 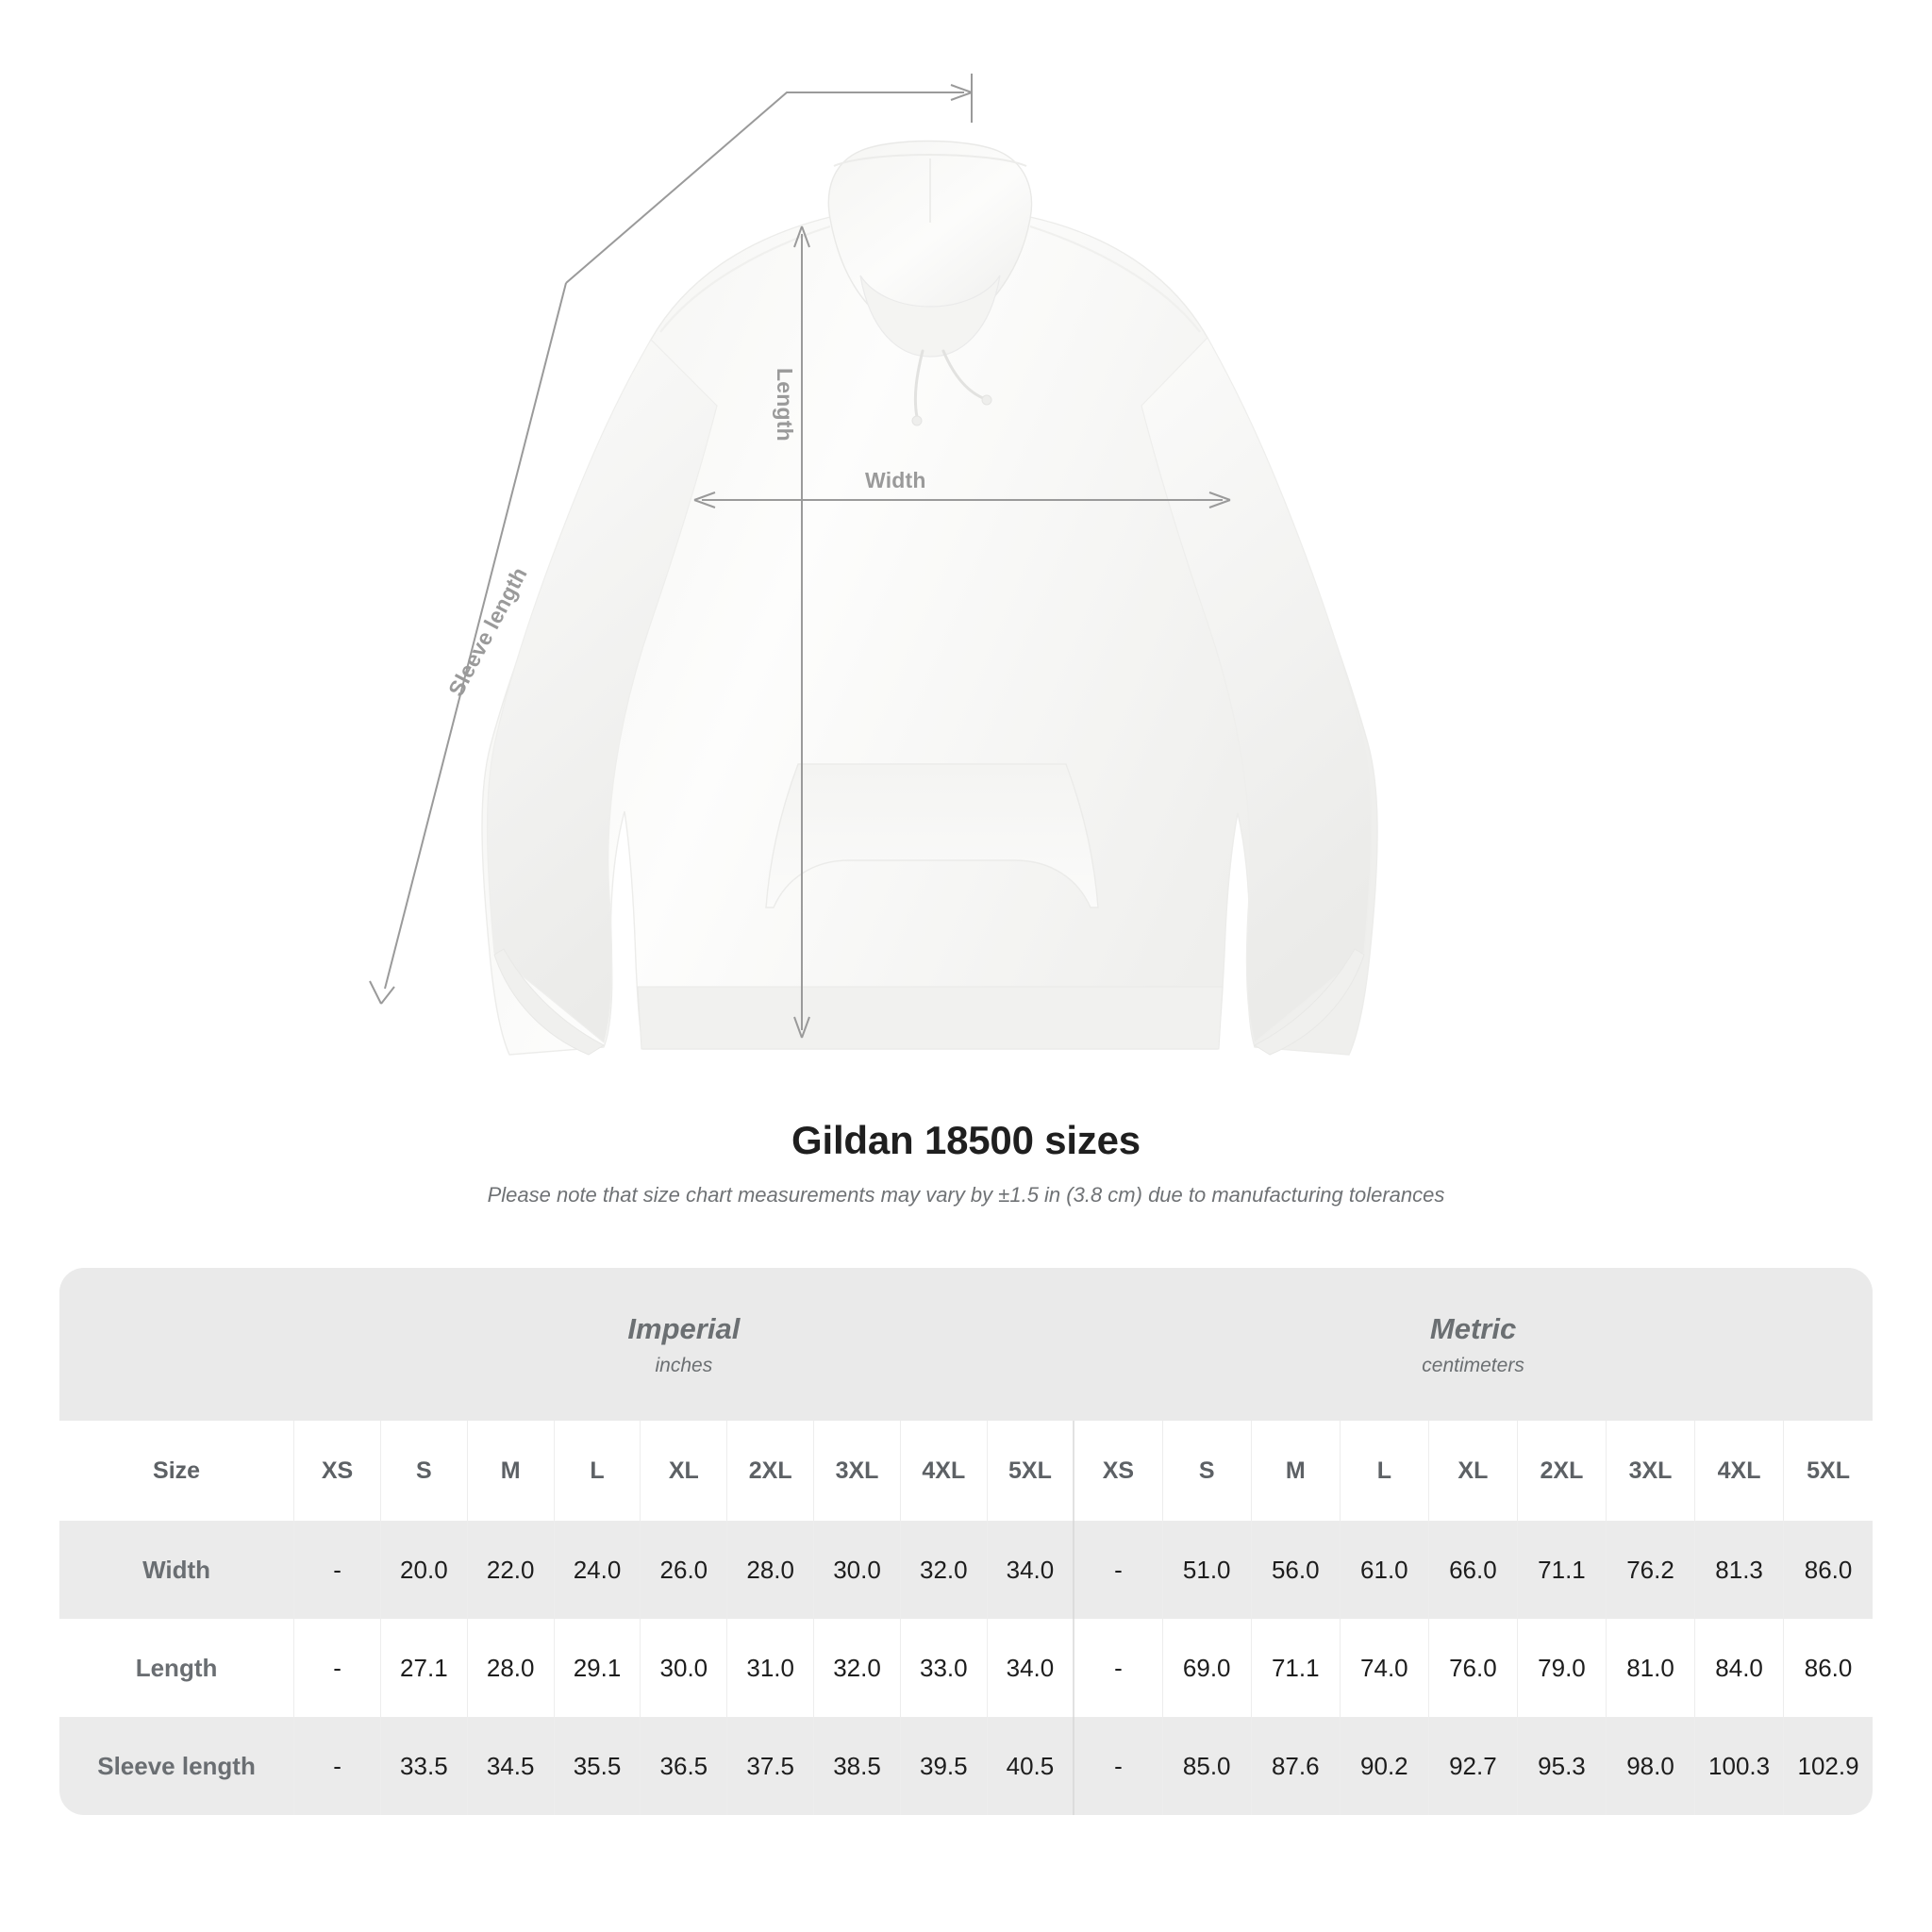 I want to click on size-header-imperial-m: M, so click(x=511, y=1471).